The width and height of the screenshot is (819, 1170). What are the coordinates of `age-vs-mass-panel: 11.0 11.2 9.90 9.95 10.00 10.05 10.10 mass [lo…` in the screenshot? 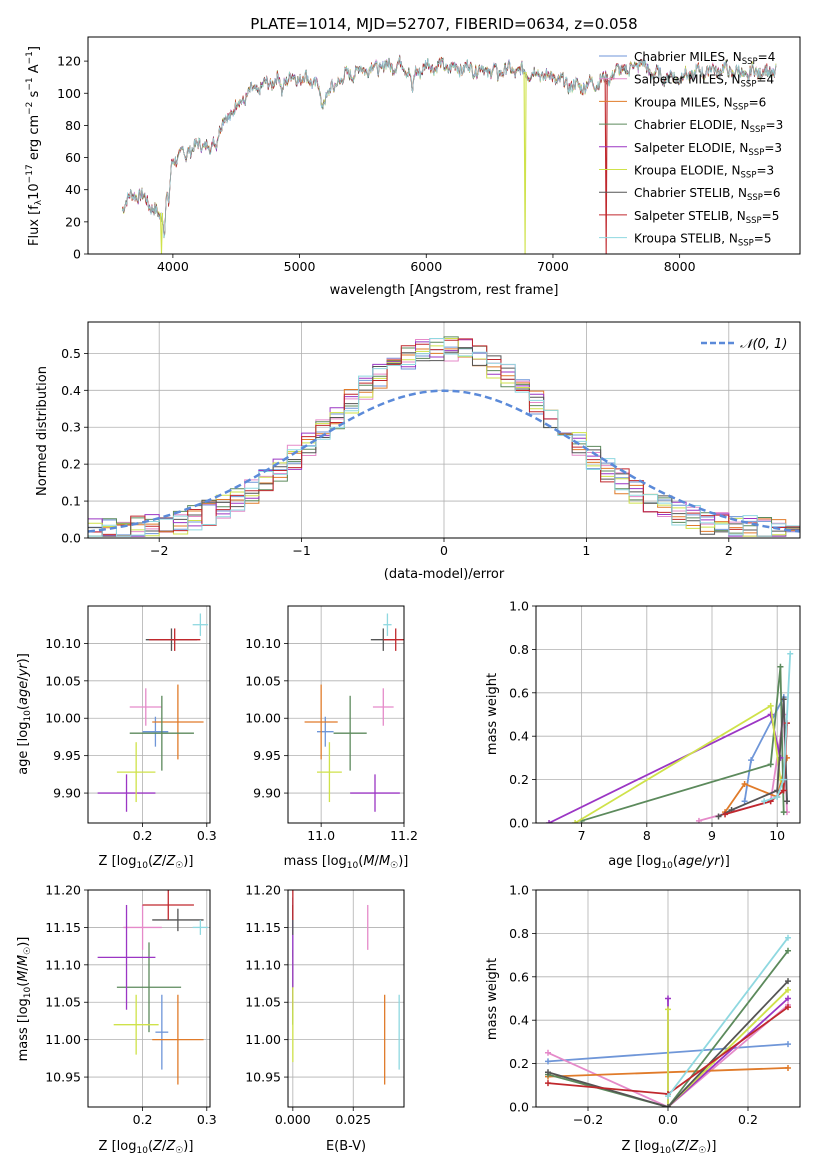 It's located at (331, 738).